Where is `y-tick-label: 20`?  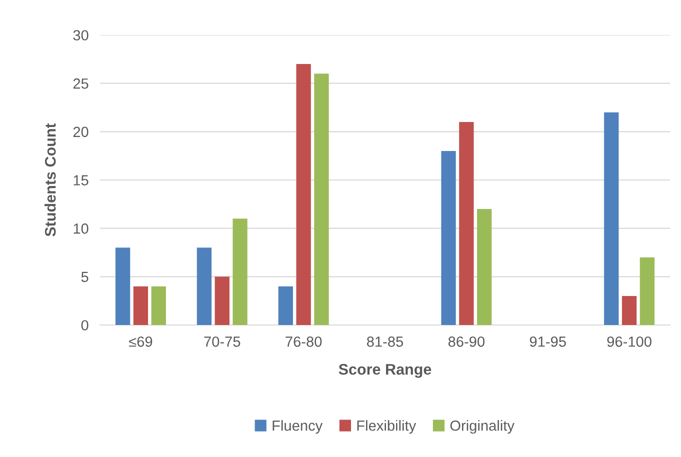 y-tick-label: 20 is located at coordinates (80, 132).